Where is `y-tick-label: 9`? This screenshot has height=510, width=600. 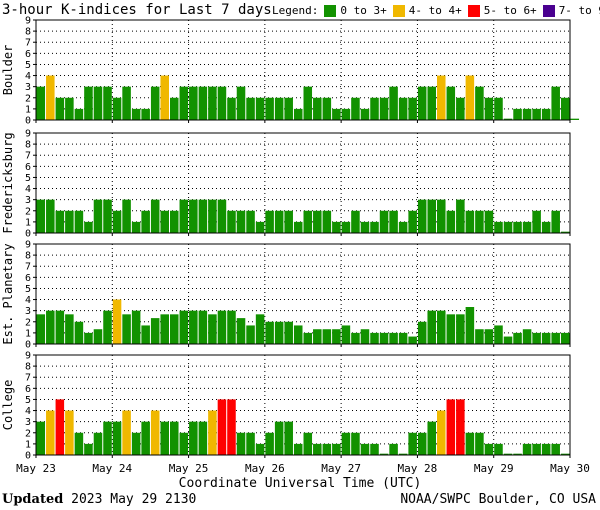 y-tick-label: 9 is located at coordinates (28, 245).